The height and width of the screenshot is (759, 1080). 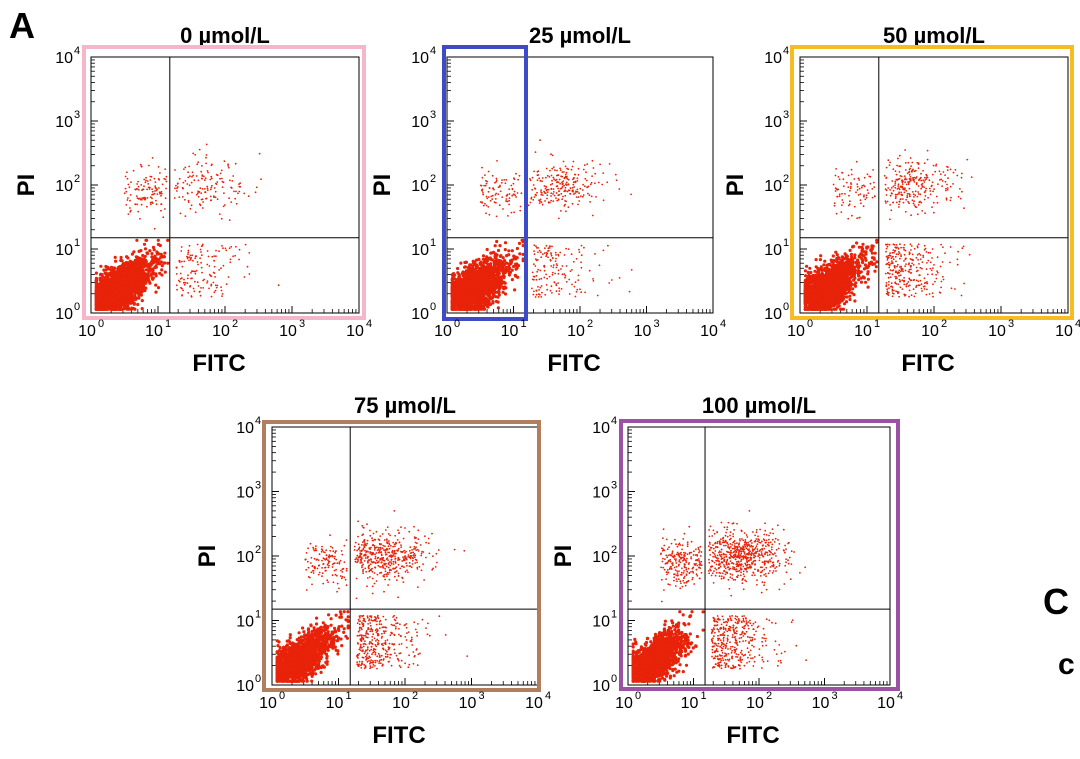 What do you see at coordinates (77, 115) in the screenshot?
I see `y-tick-exponent: 3` at bounding box center [77, 115].